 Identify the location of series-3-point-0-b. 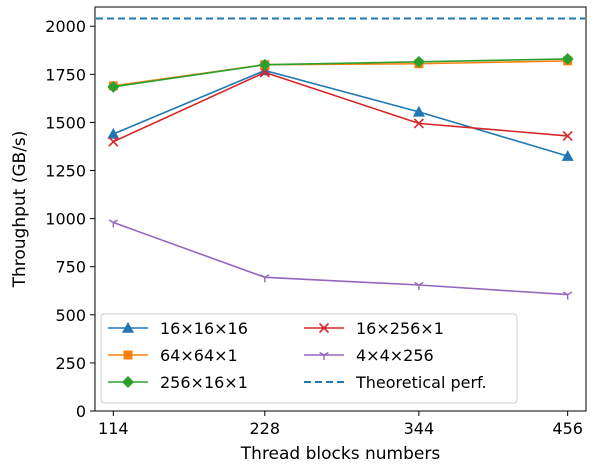
(111, 221).